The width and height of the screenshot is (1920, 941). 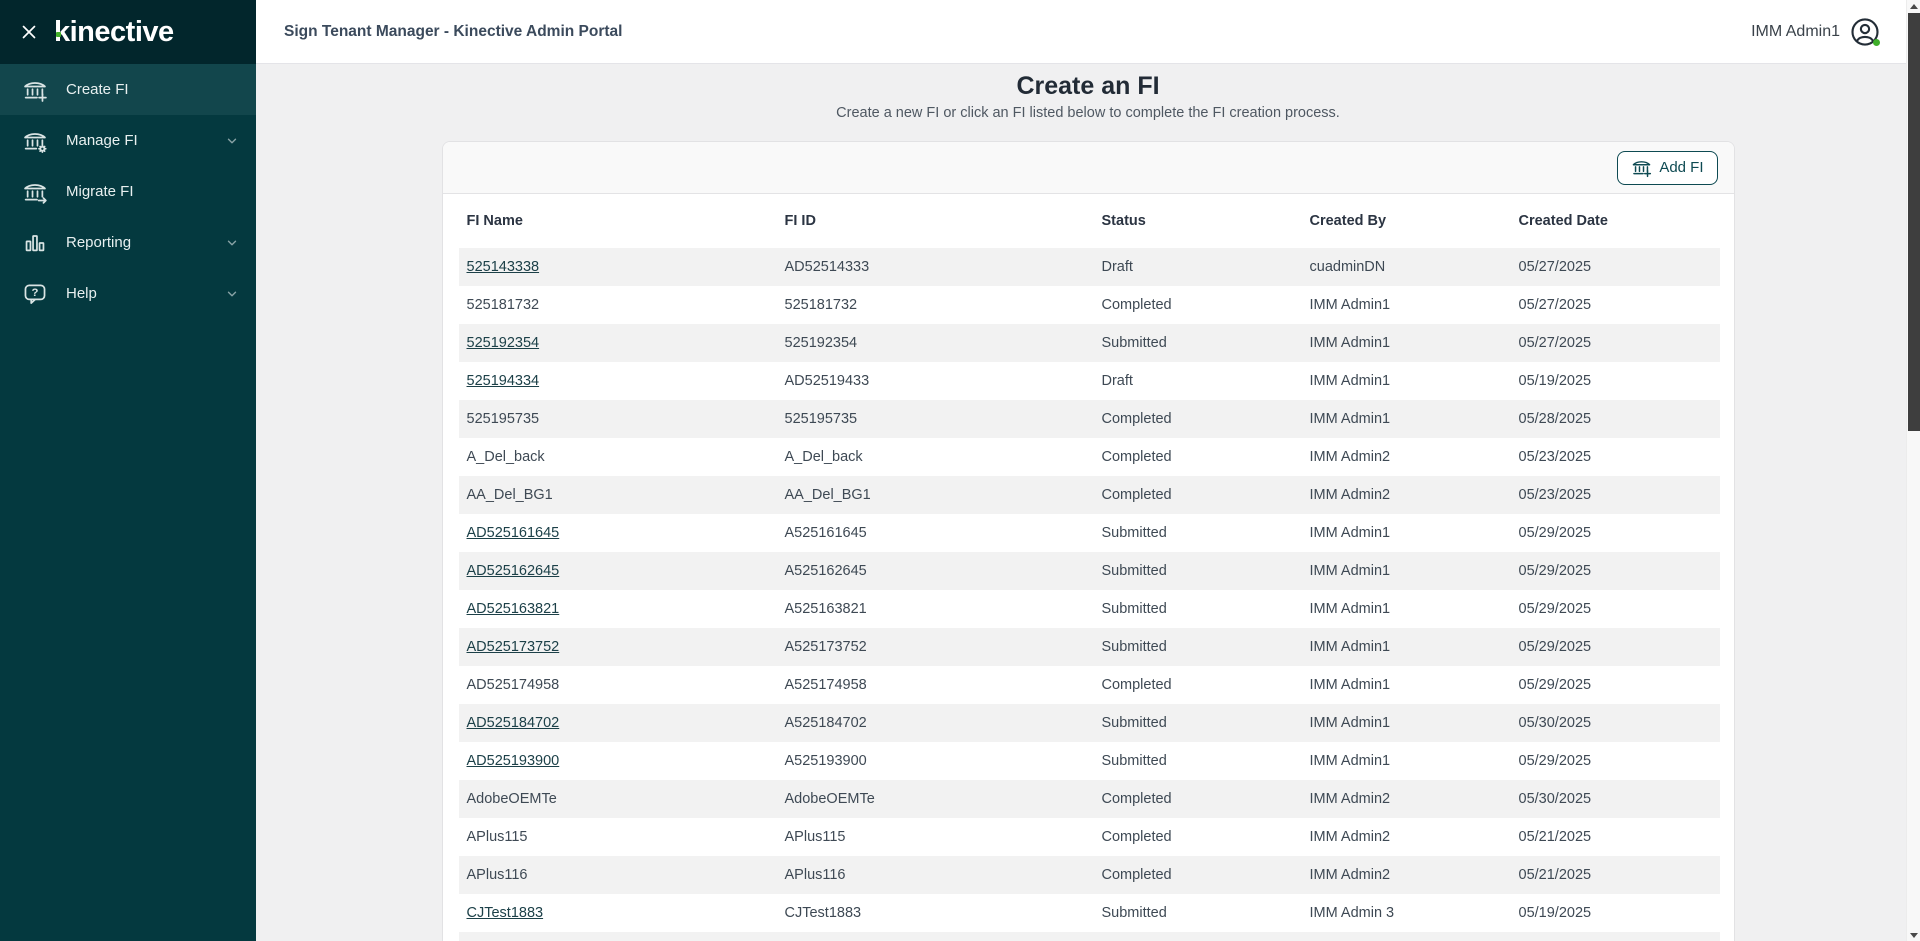 I want to click on fi-name-cell: AD525162645, so click(x=618, y=571).